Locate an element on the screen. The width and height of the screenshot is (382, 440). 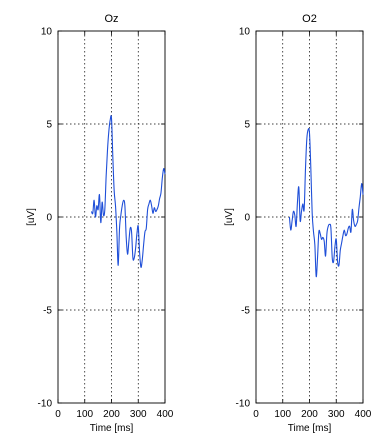
chart-0-x-tick-label: 400 is located at coordinates (165, 414).